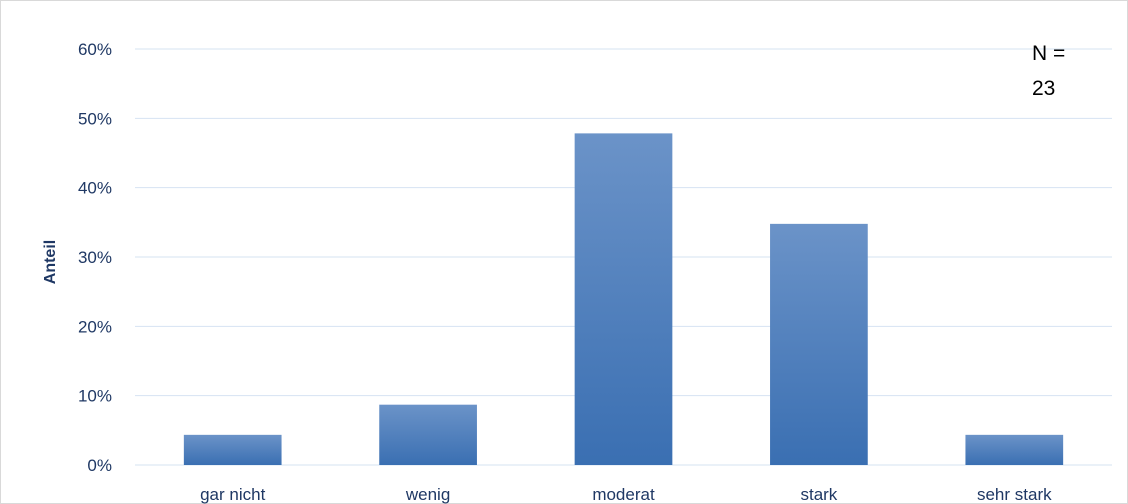 This screenshot has width=1128, height=504. I want to click on x-category-label: stark, so click(818, 494).